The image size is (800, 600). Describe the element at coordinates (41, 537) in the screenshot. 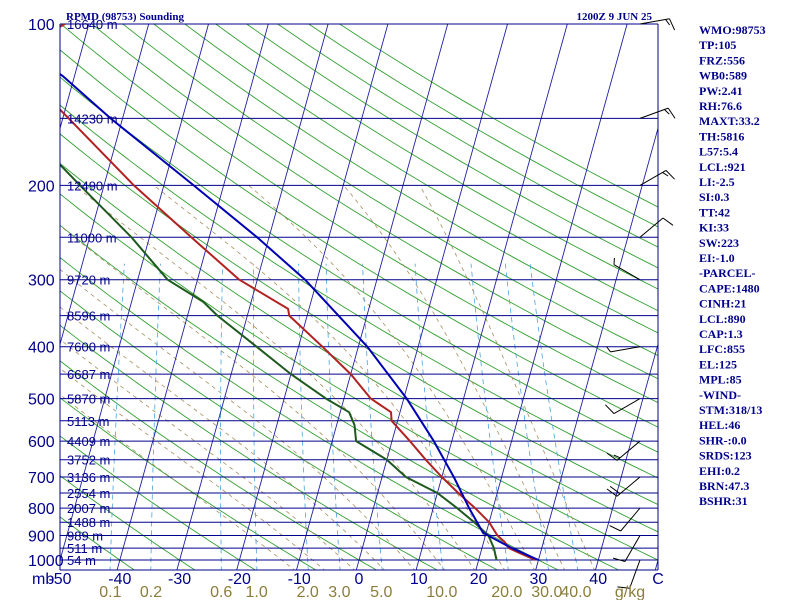

I see `pressure-tick-label: 900` at that location.